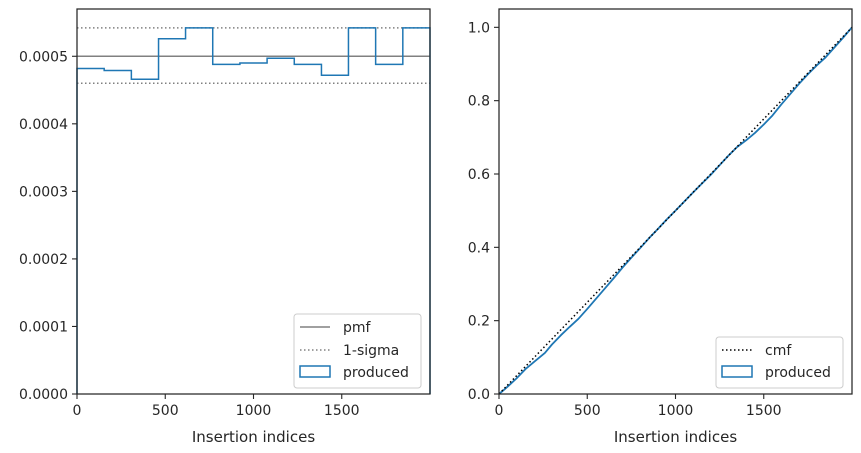  Describe the element at coordinates (587, 411) in the screenshot. I see `right-x-tick-label: 500` at that location.